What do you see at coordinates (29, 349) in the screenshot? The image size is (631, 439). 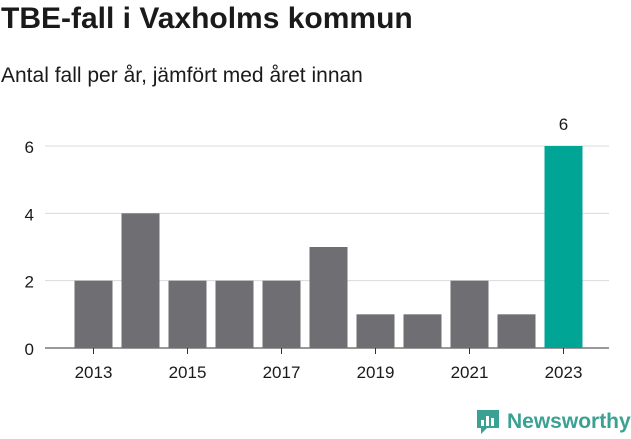 I see `y-tick-label: 0` at bounding box center [29, 349].